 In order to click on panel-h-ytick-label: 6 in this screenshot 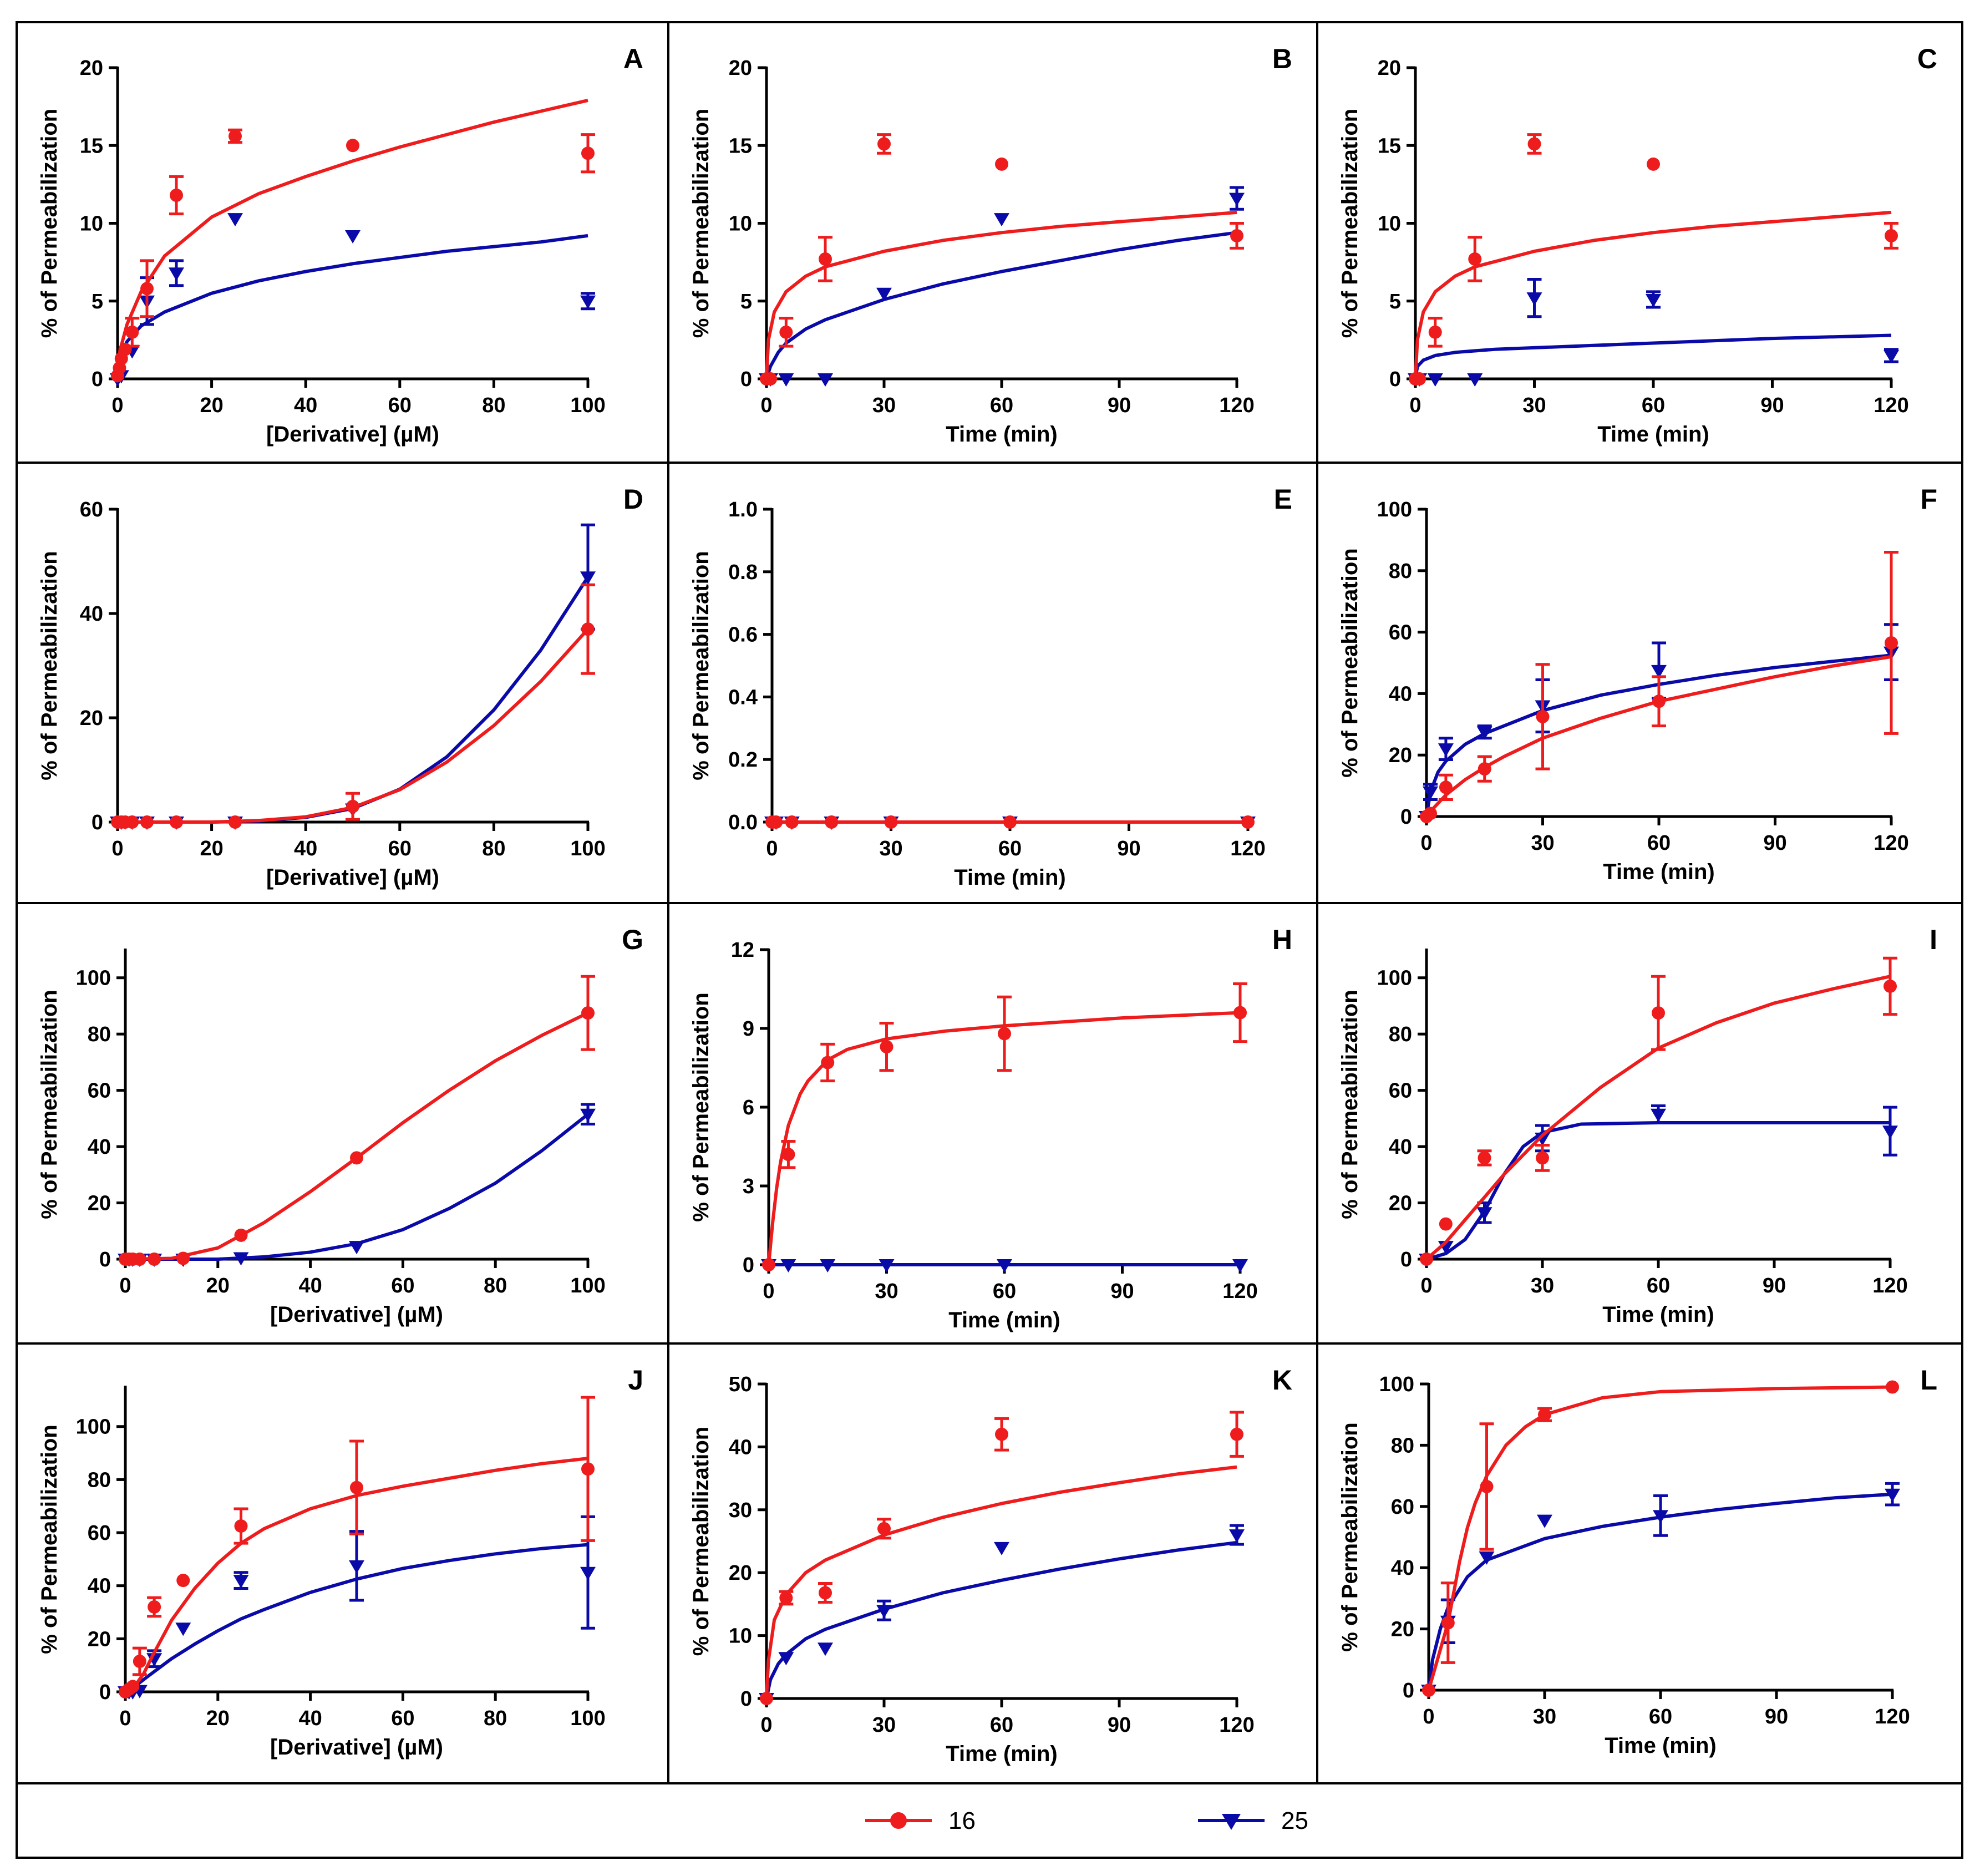, I will do `click(748, 1107)`.